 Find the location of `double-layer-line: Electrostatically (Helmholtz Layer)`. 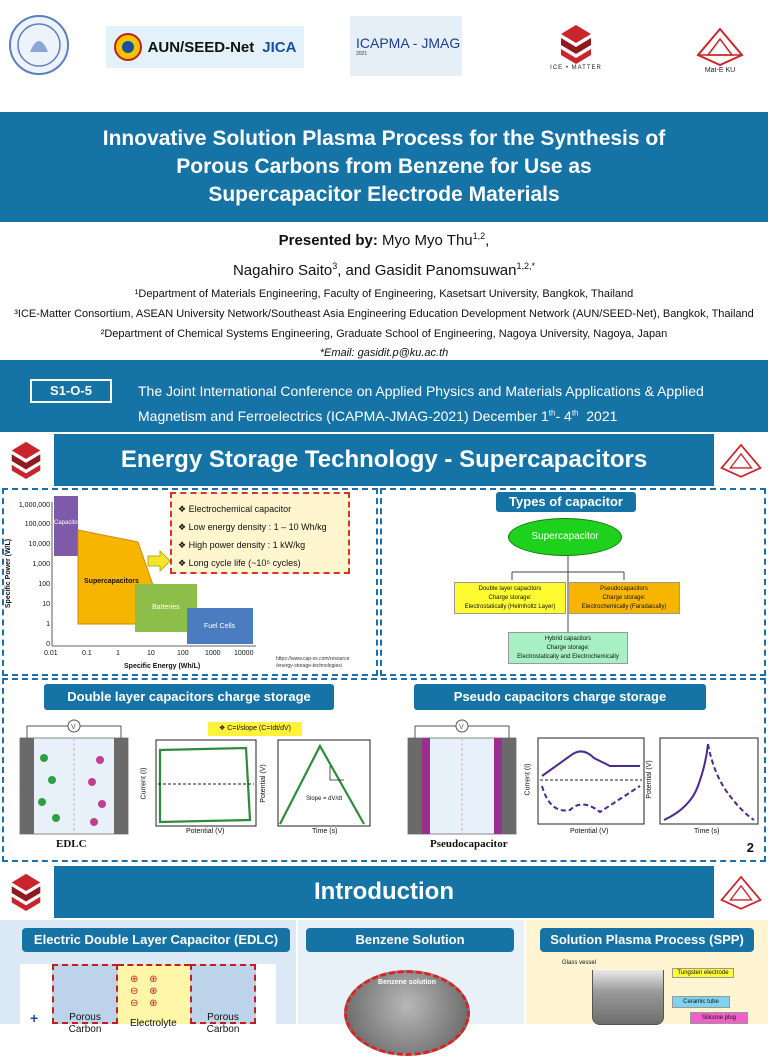

double-layer-line: Electrostatically (Helmholtz Layer) is located at coordinates (510, 607).